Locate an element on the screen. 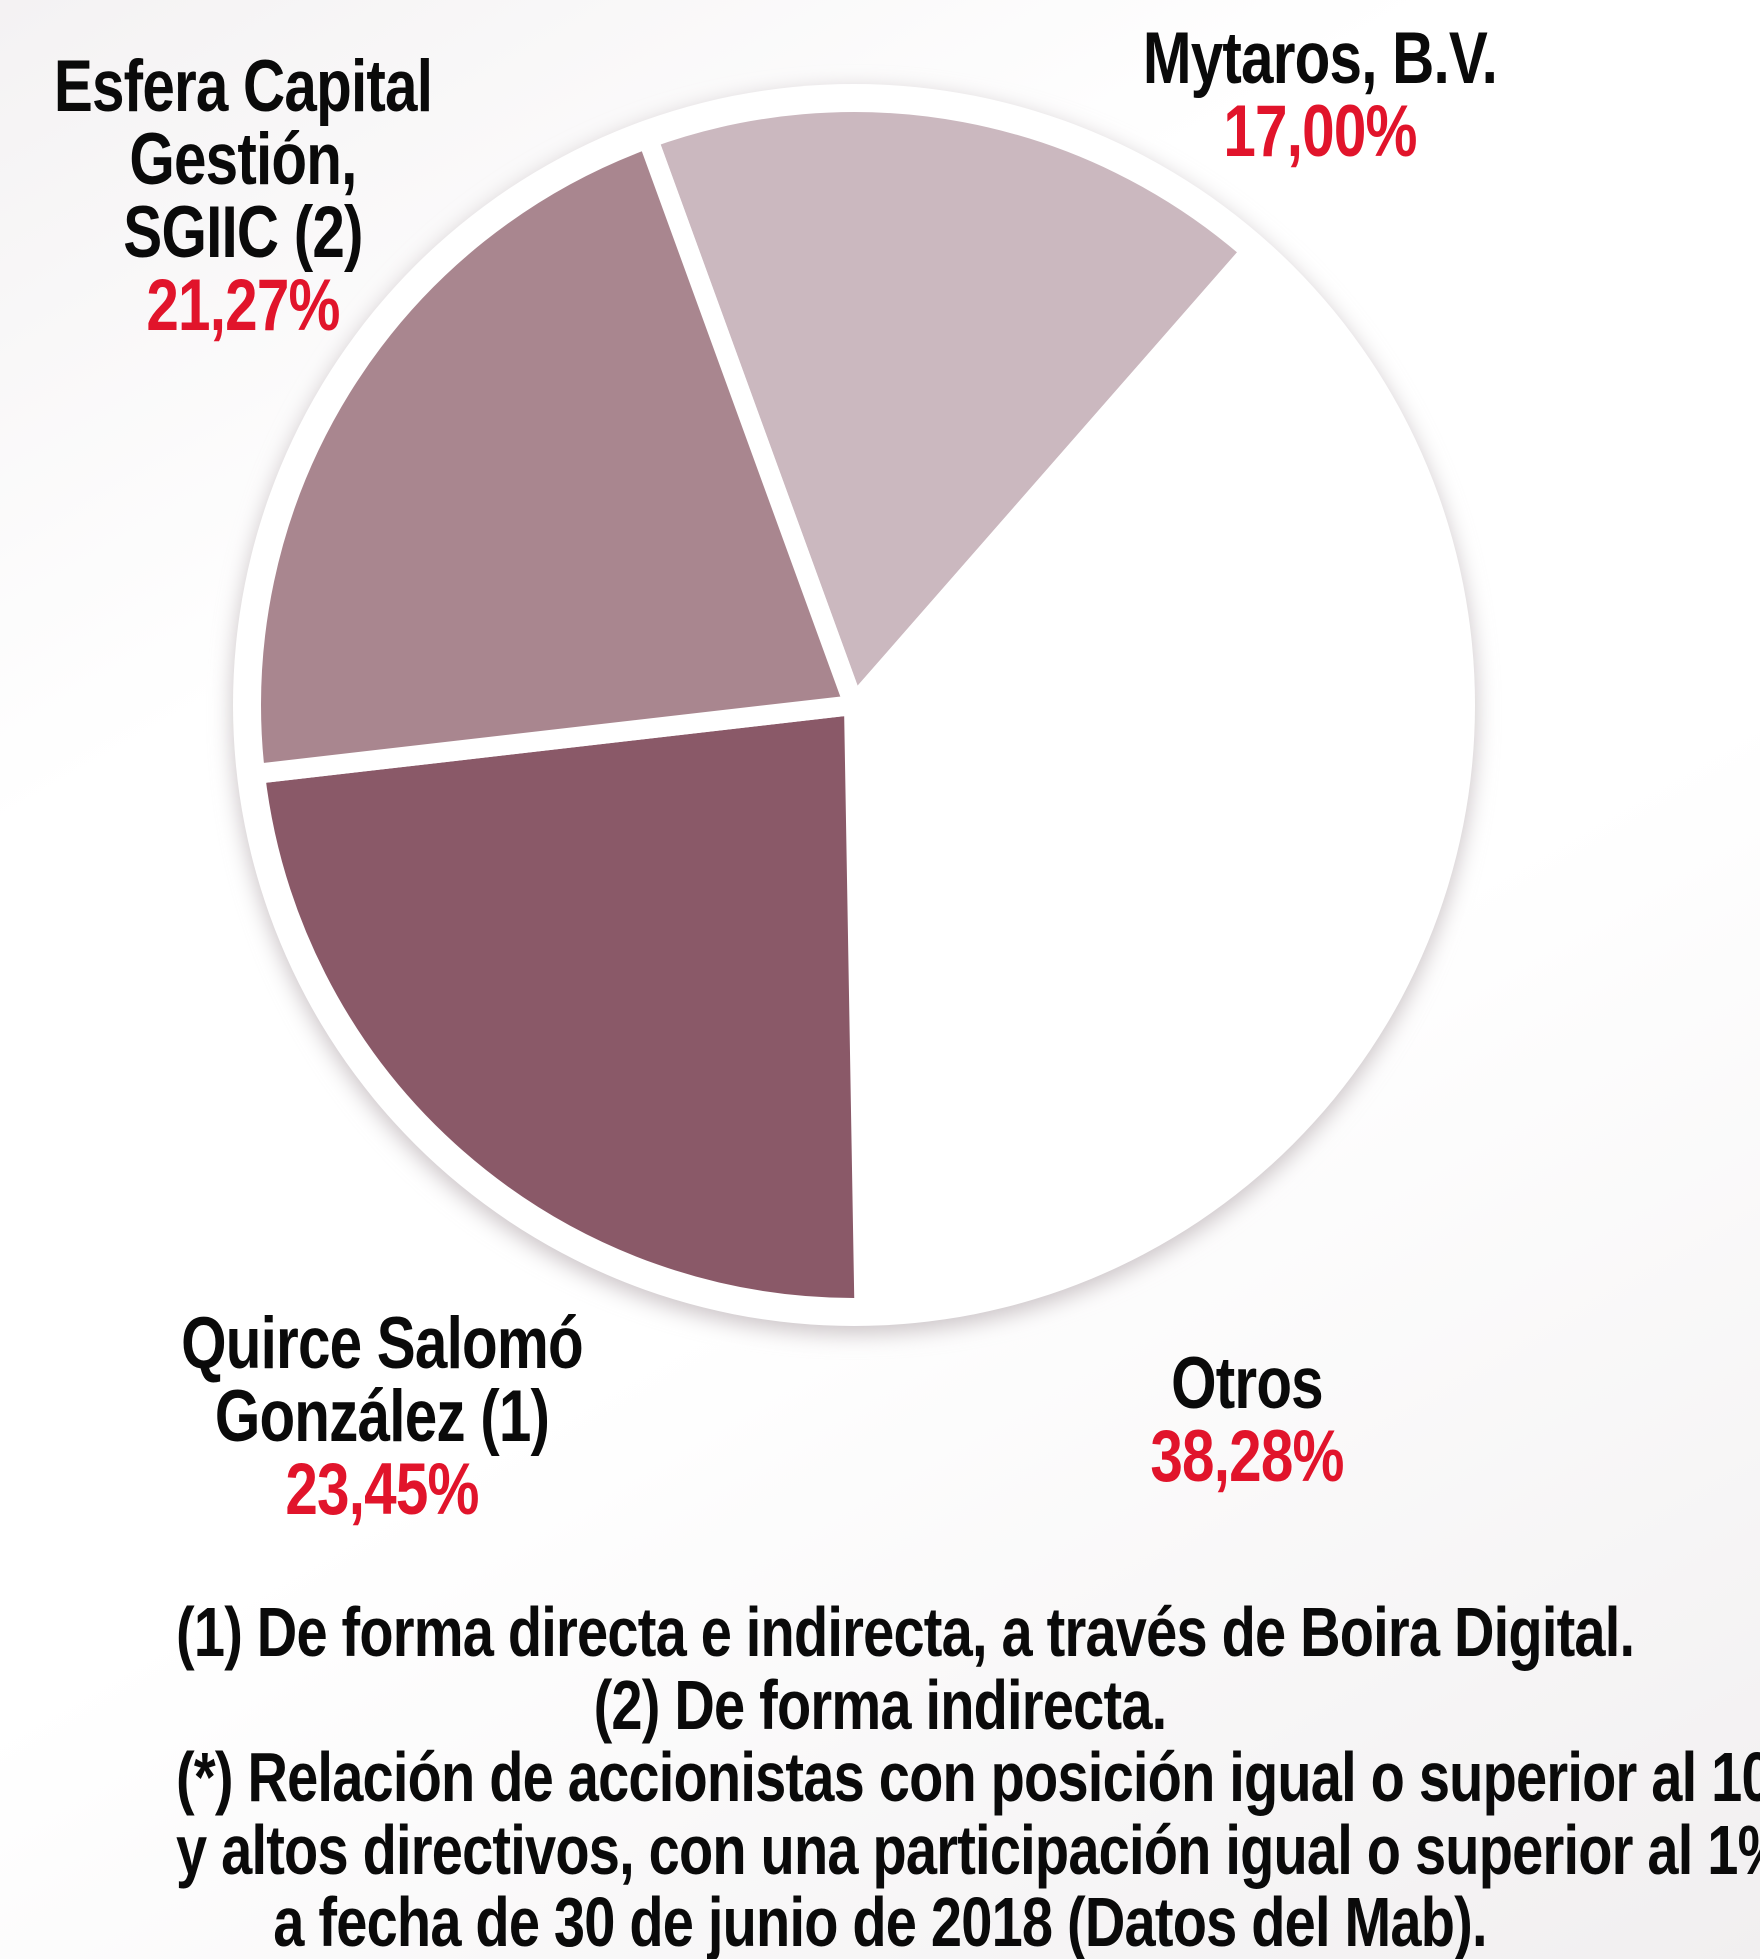  label-esfera-percent: 21,27% is located at coordinates (243, 305).